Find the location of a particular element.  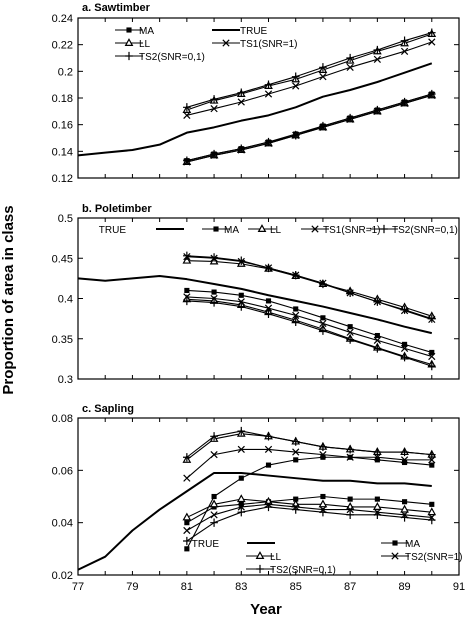

y-tick-label: 0.04 is located at coordinates (62, 524).